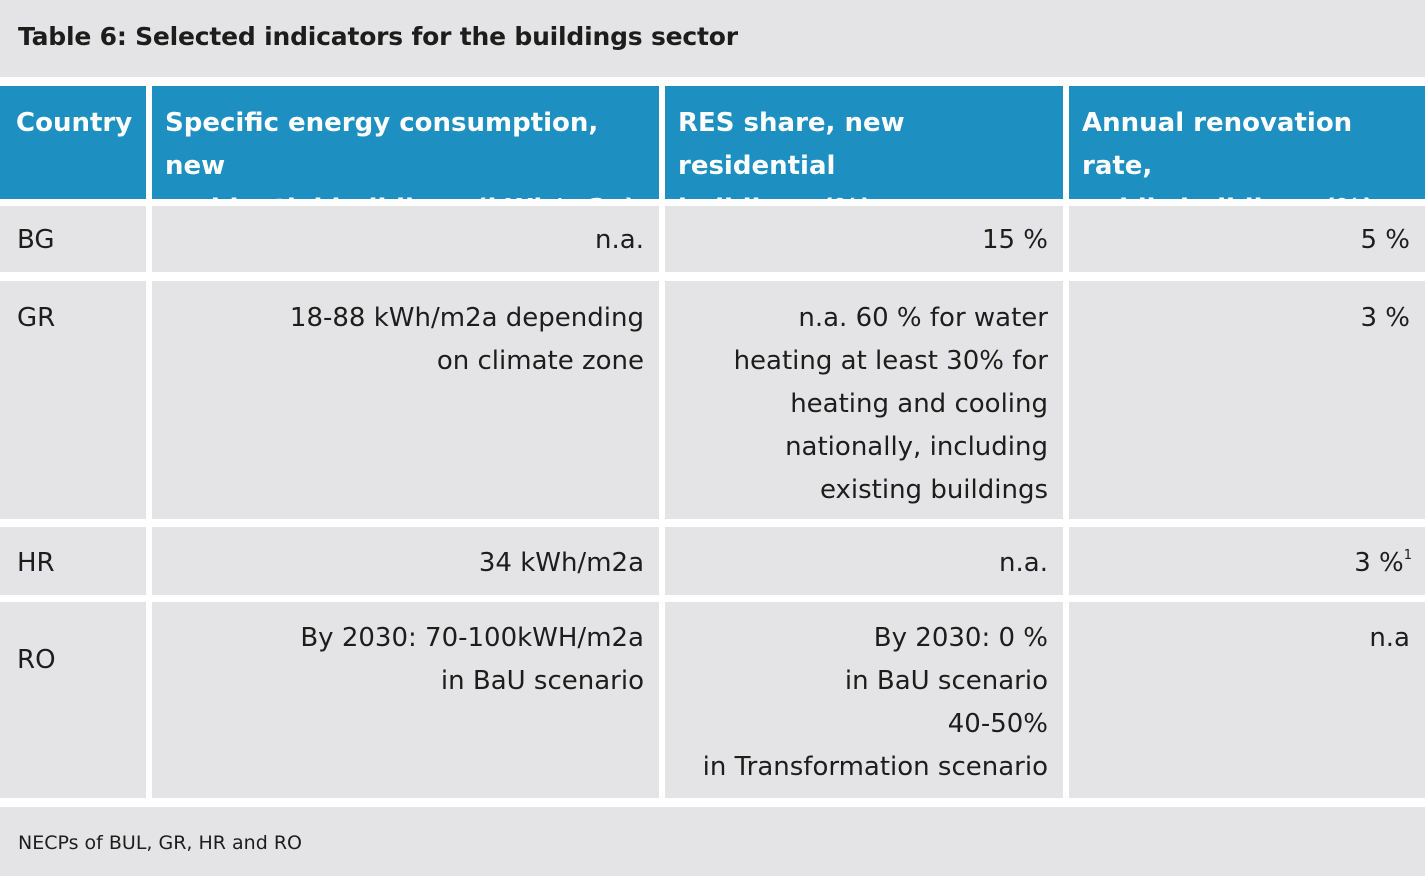 Image resolution: width=1425 pixels, height=876 pixels. Describe the element at coordinates (923, 318) in the screenshot. I see `cell-line: n.a. 60 % for water` at that location.